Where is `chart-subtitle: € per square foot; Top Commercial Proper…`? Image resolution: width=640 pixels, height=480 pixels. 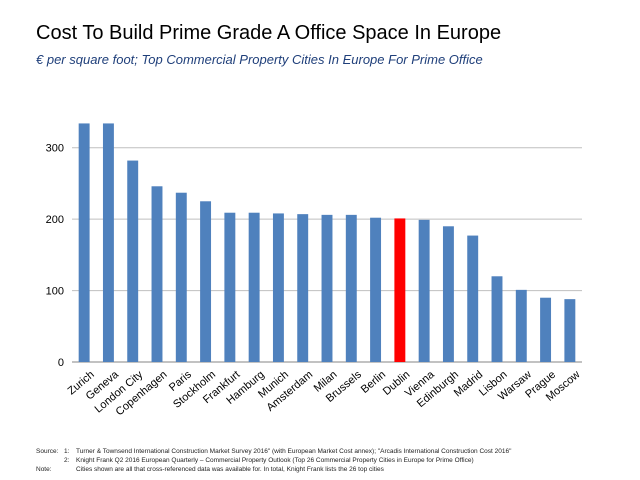
chart-subtitle: € per square foot; Top Commercial Proper… is located at coordinates (259, 59).